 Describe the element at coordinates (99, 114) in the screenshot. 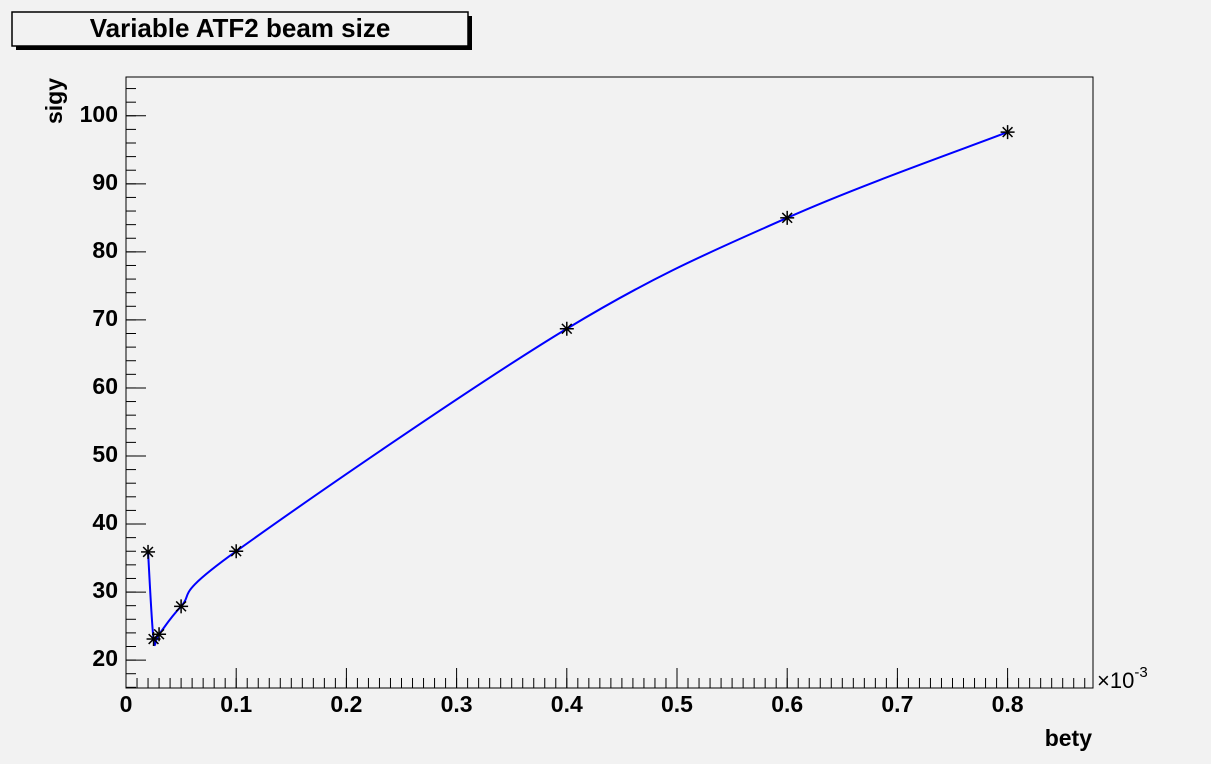

I see `y-tick-label: 100` at that location.